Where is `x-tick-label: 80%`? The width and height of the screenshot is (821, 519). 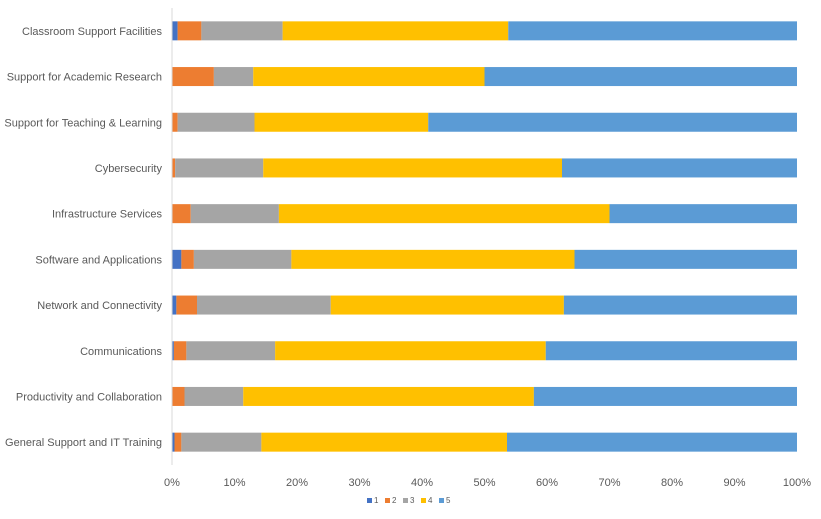 x-tick-label: 80% is located at coordinates (672, 483).